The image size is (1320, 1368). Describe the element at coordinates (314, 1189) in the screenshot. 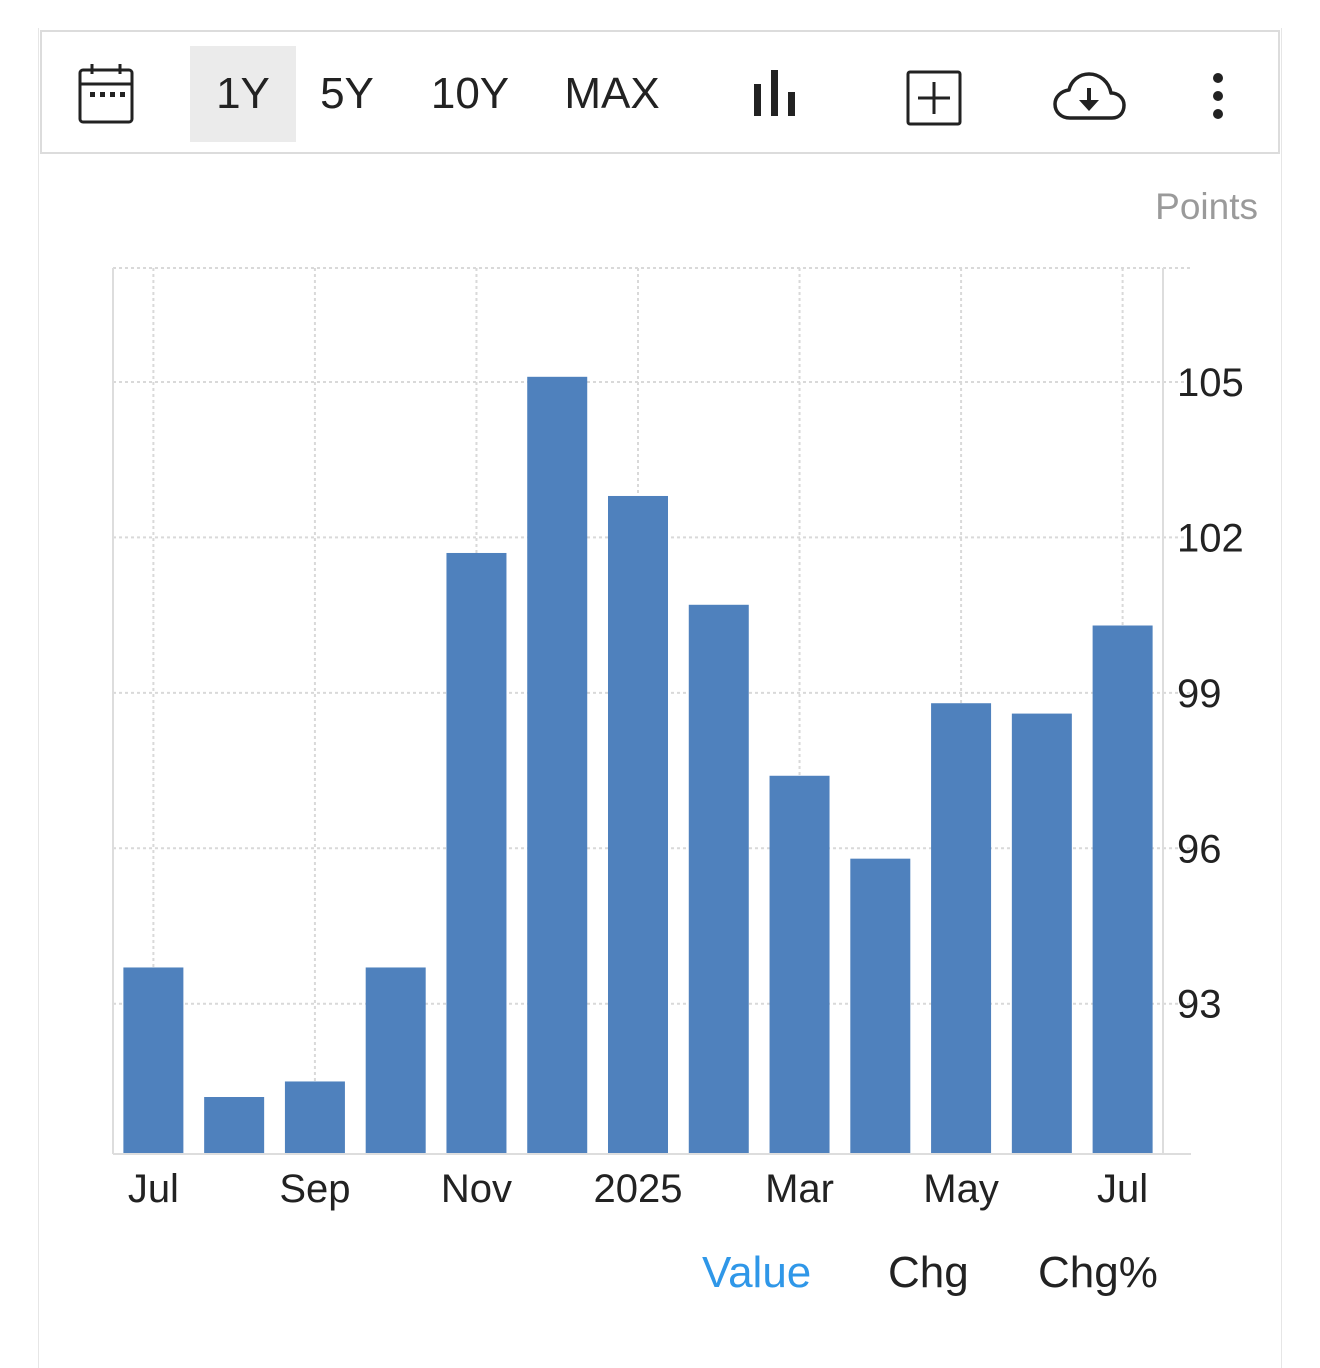

I see `x-tick-label: Sep` at that location.